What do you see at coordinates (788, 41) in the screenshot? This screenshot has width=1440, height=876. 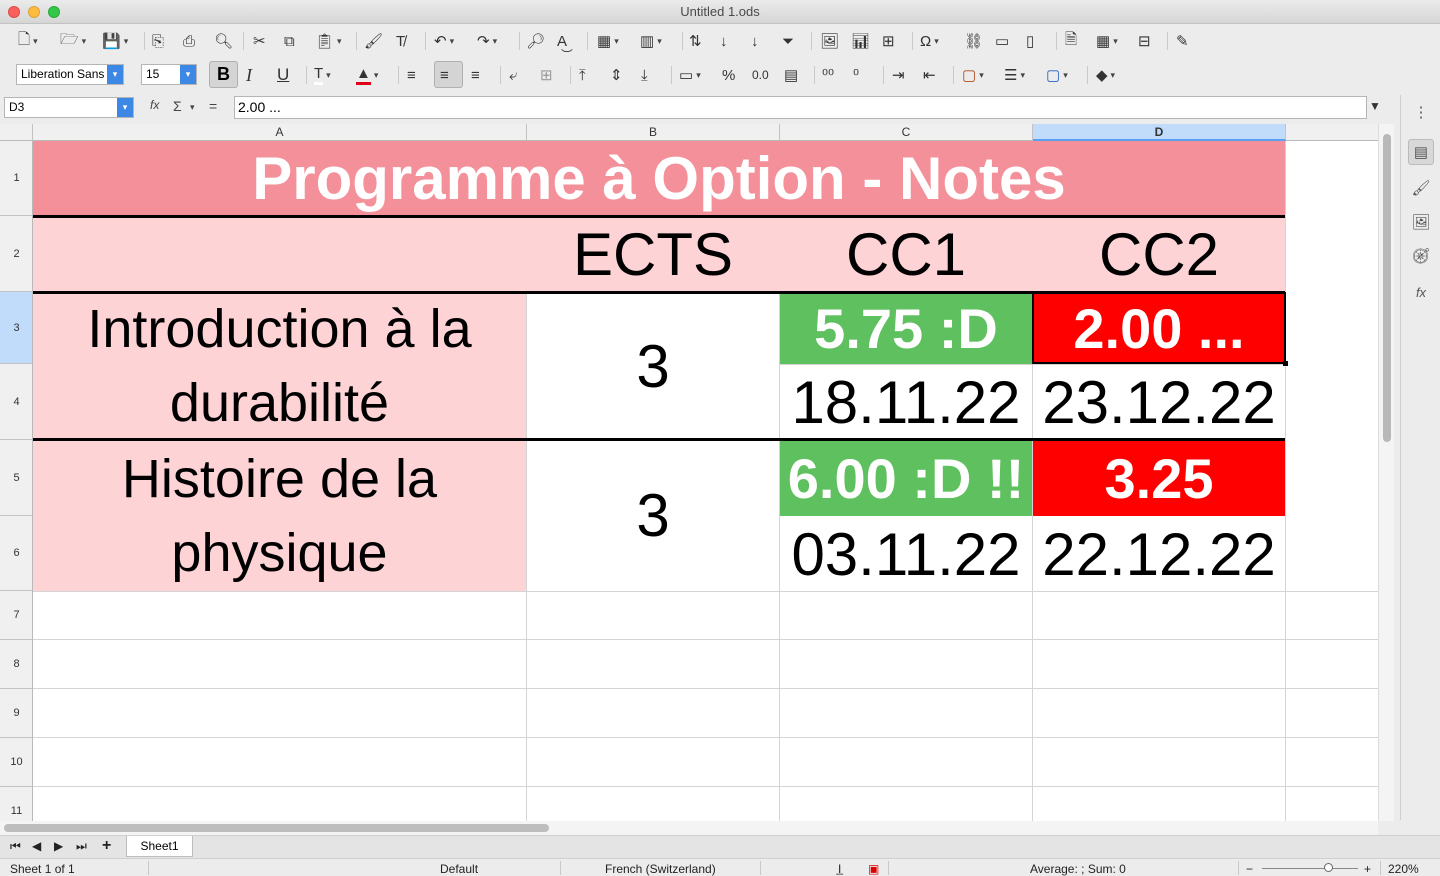 I see `autofilter-icon: ⏷` at bounding box center [788, 41].